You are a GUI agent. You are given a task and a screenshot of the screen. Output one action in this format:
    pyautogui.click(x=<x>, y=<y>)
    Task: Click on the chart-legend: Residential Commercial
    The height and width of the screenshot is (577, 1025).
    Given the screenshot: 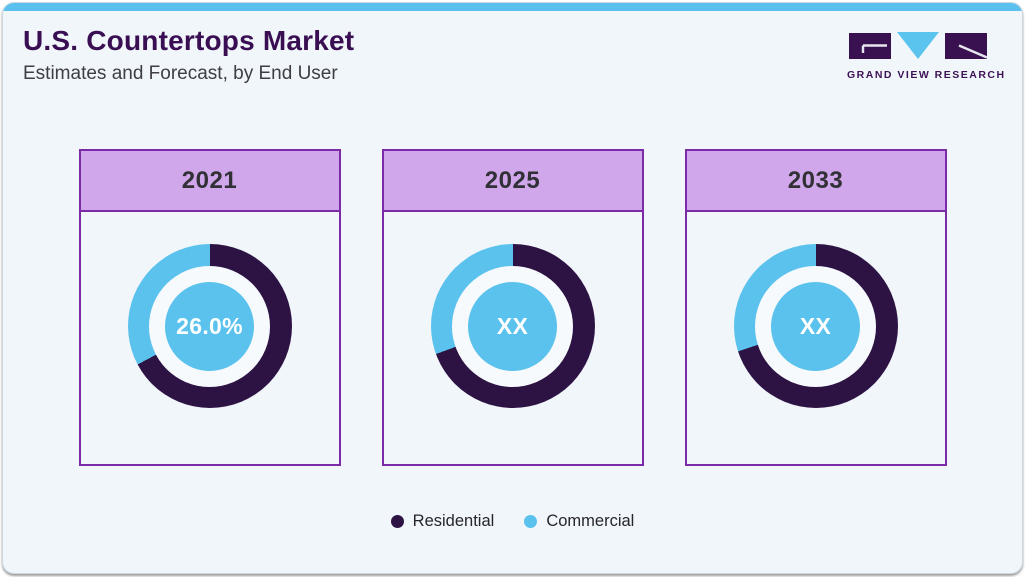 What is the action you would take?
    pyautogui.click(x=512, y=521)
    